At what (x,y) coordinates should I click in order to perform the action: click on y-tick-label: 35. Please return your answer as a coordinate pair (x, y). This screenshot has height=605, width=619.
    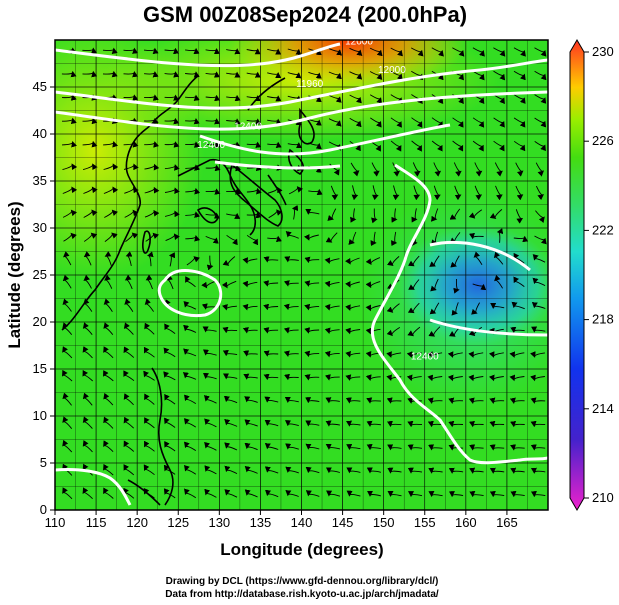
    Looking at the image, I should click on (40, 180).